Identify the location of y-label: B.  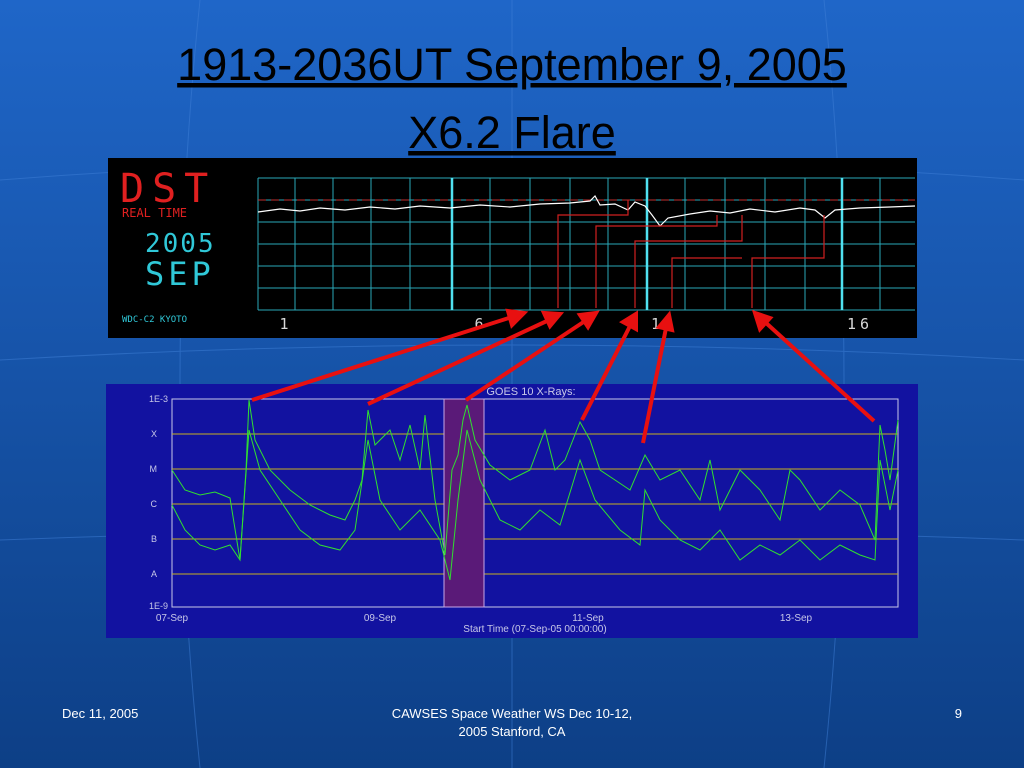
(154, 539).